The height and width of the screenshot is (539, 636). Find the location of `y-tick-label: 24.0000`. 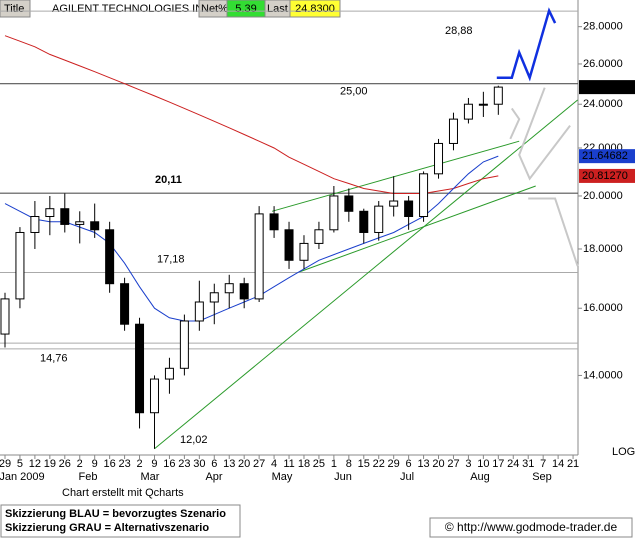

y-tick-label: 24.0000 is located at coordinates (603, 104).